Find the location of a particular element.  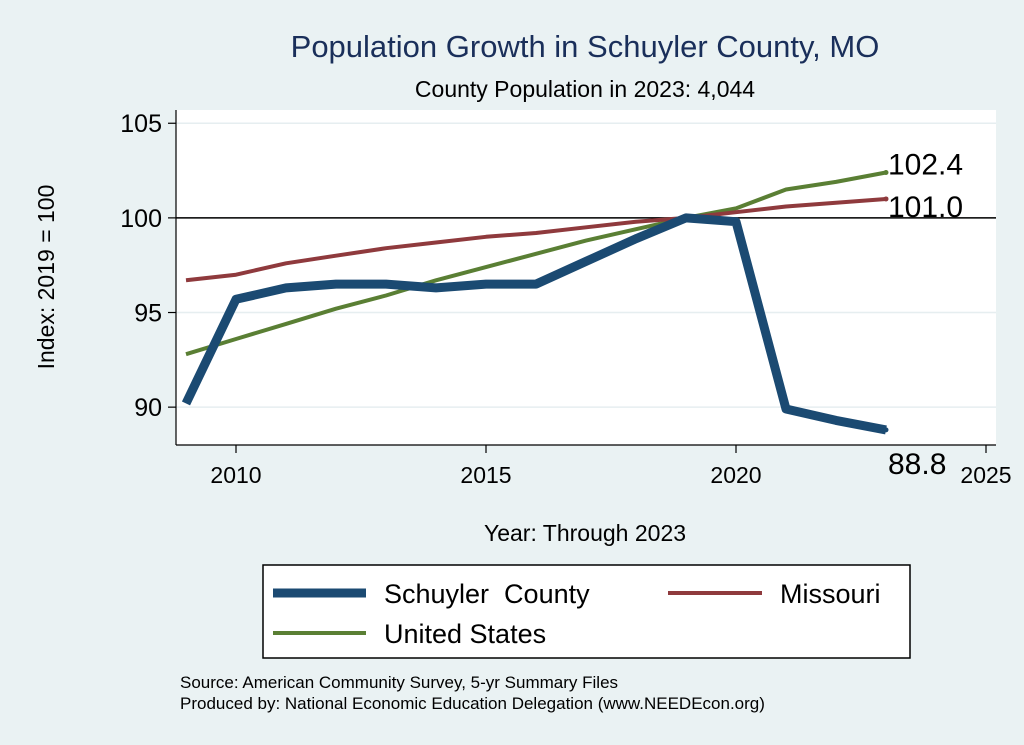

end-label-missouri: 101.0 is located at coordinates (925, 207).